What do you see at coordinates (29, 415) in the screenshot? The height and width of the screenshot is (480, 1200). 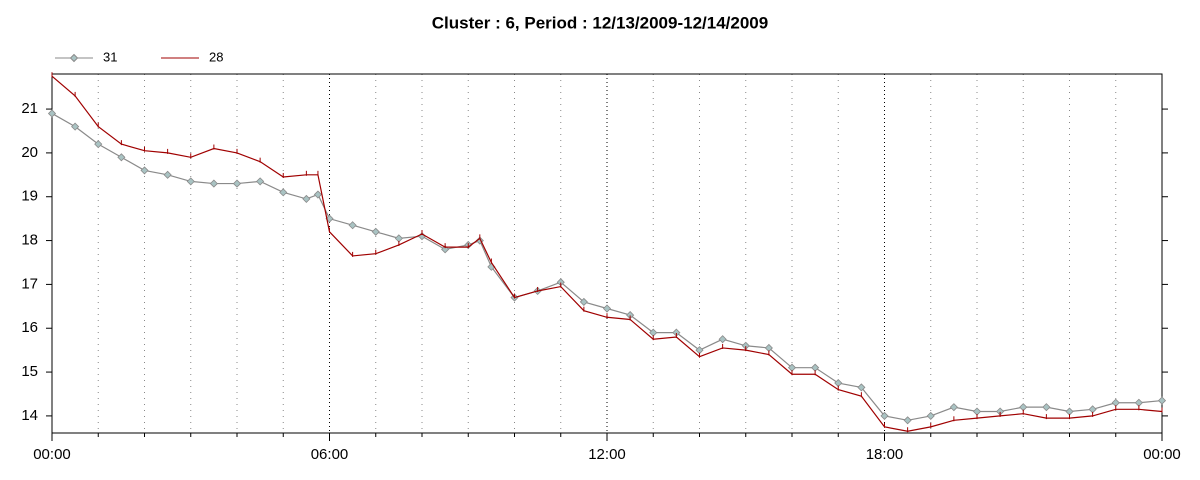 I see `y-tick-label: 14` at bounding box center [29, 415].